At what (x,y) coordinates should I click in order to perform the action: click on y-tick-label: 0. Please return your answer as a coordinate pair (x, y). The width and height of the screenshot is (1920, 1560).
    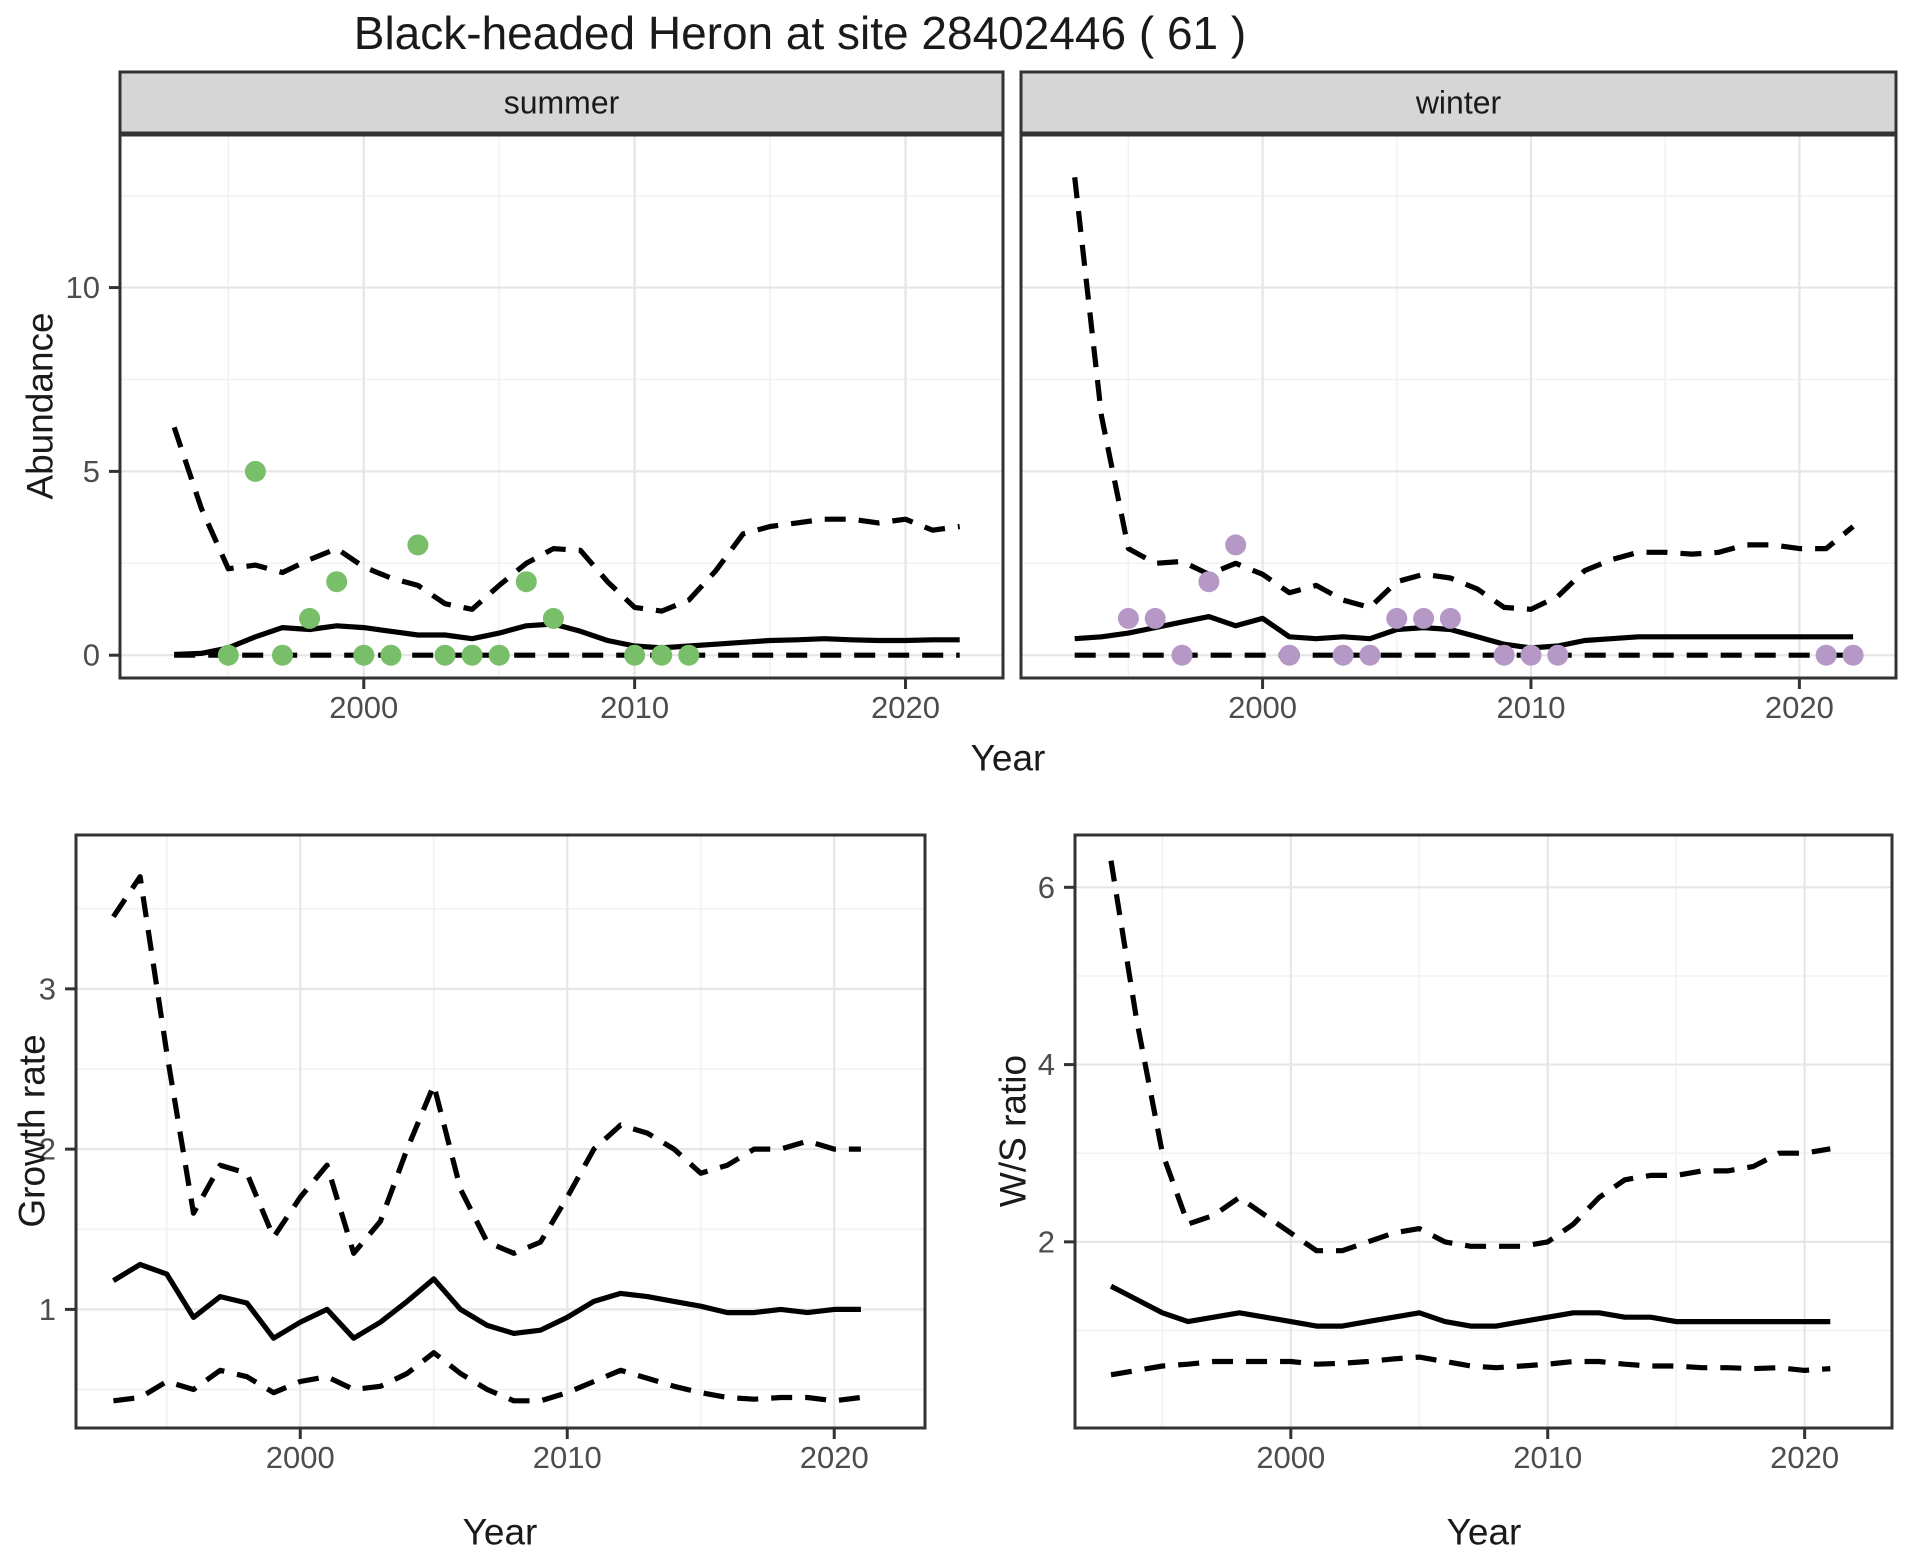
    Looking at the image, I should click on (91, 655).